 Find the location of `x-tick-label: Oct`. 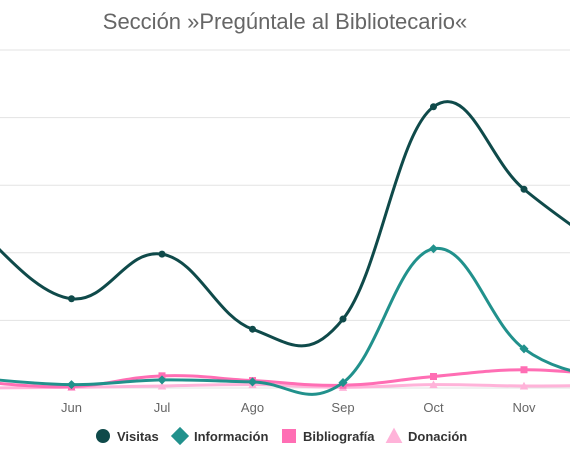

x-tick-label: Oct is located at coordinates (433, 407).